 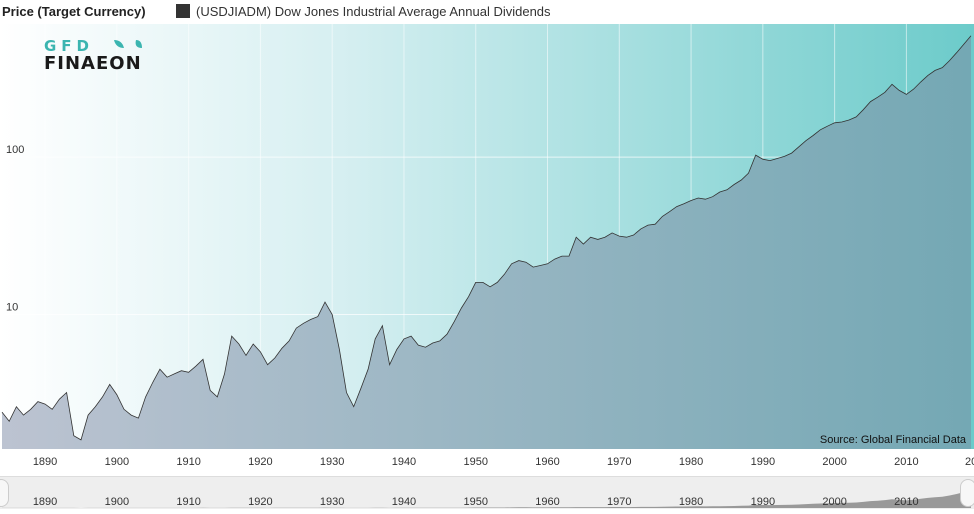 I want to click on navigator-area, so click(x=486, y=499).